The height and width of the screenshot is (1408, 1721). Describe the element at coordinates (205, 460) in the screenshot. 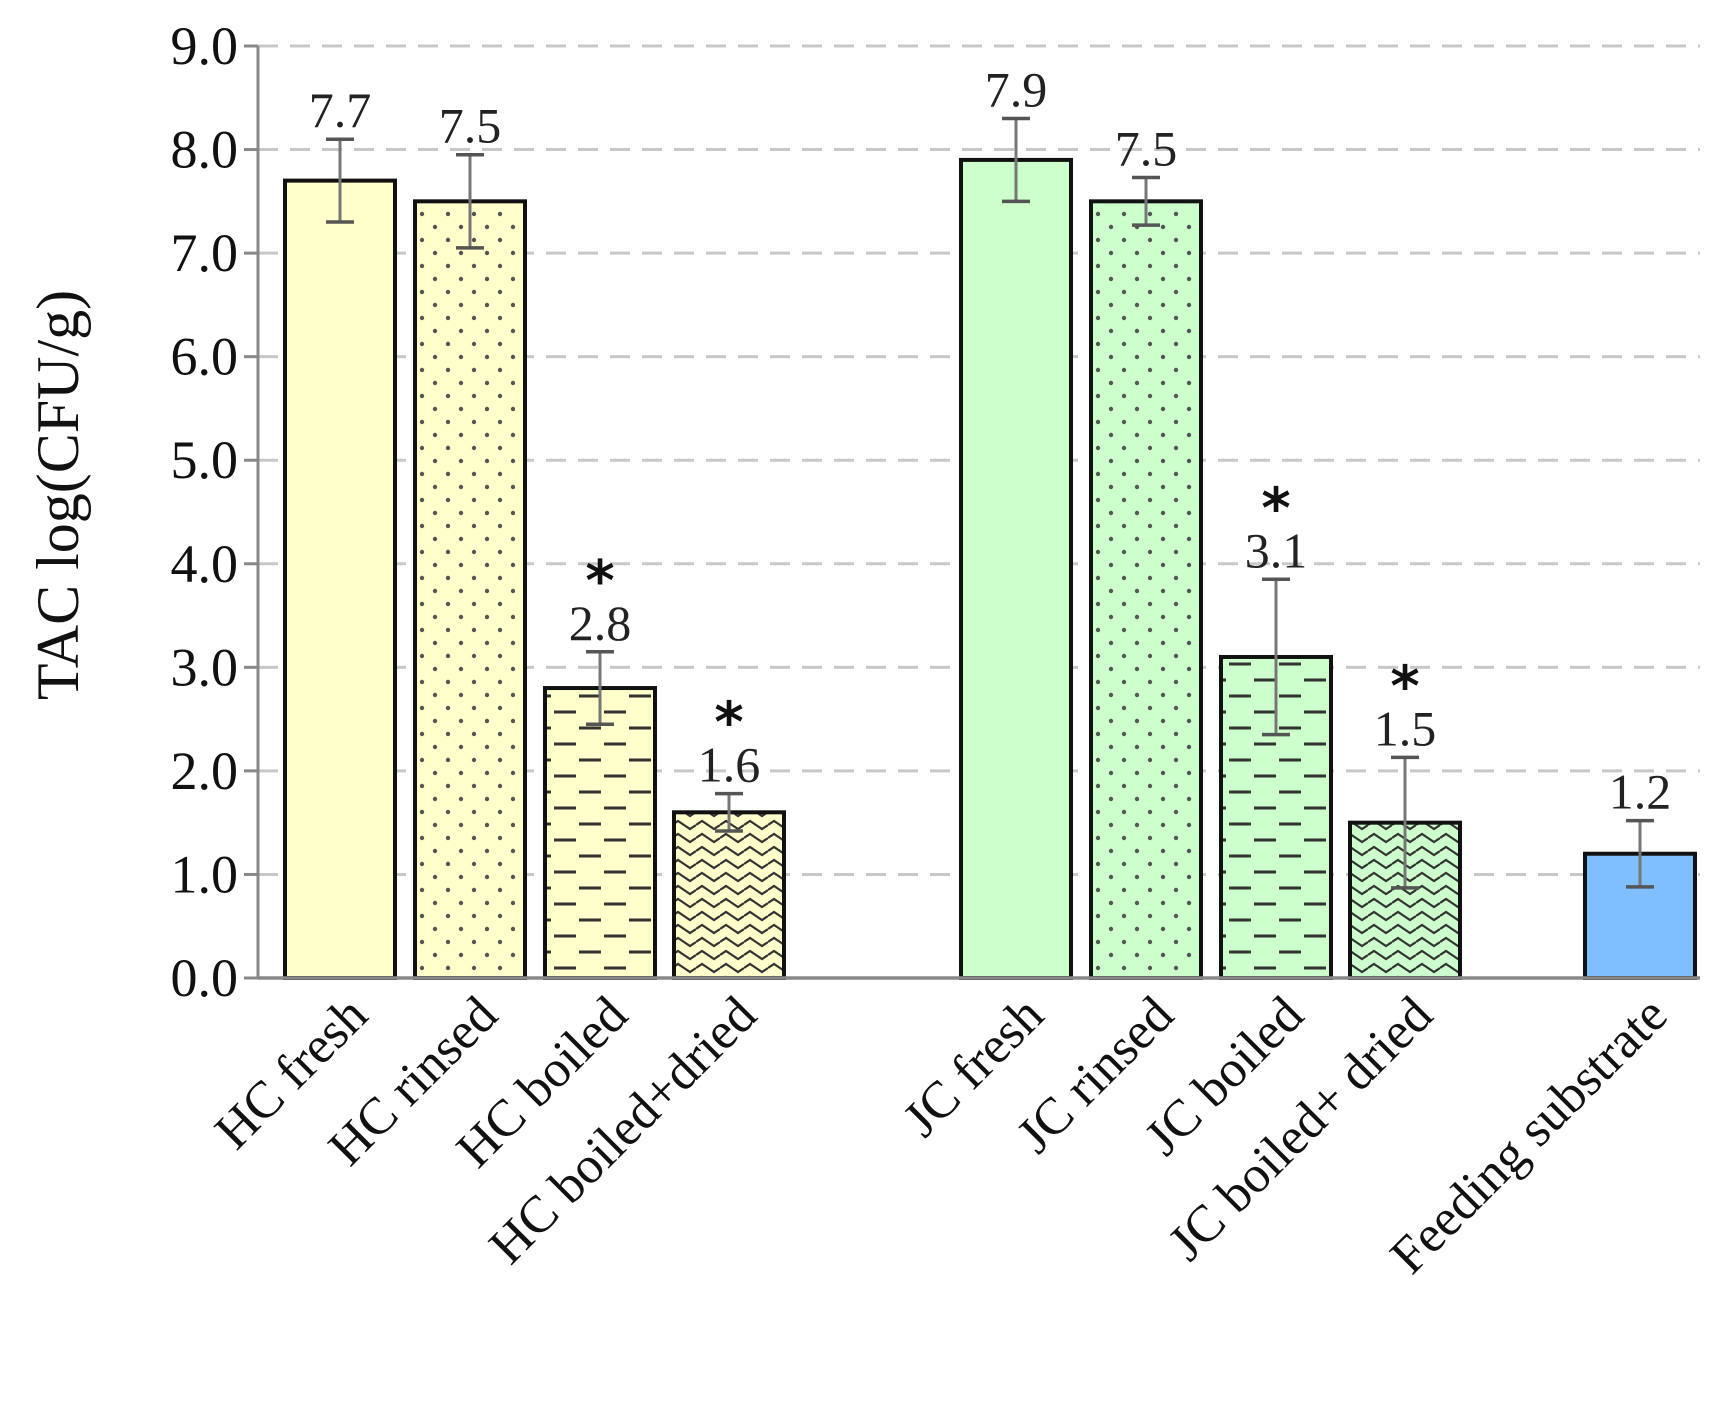

I see `y-tick-label: 5.0` at that location.